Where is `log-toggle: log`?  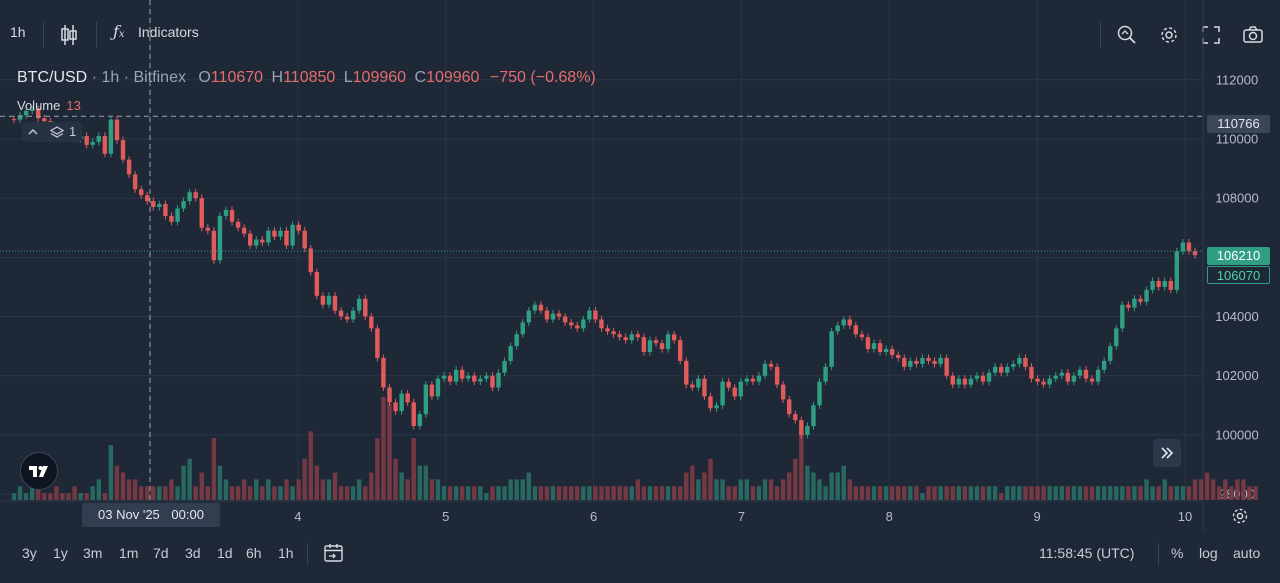
log-toggle: log is located at coordinates (1208, 553).